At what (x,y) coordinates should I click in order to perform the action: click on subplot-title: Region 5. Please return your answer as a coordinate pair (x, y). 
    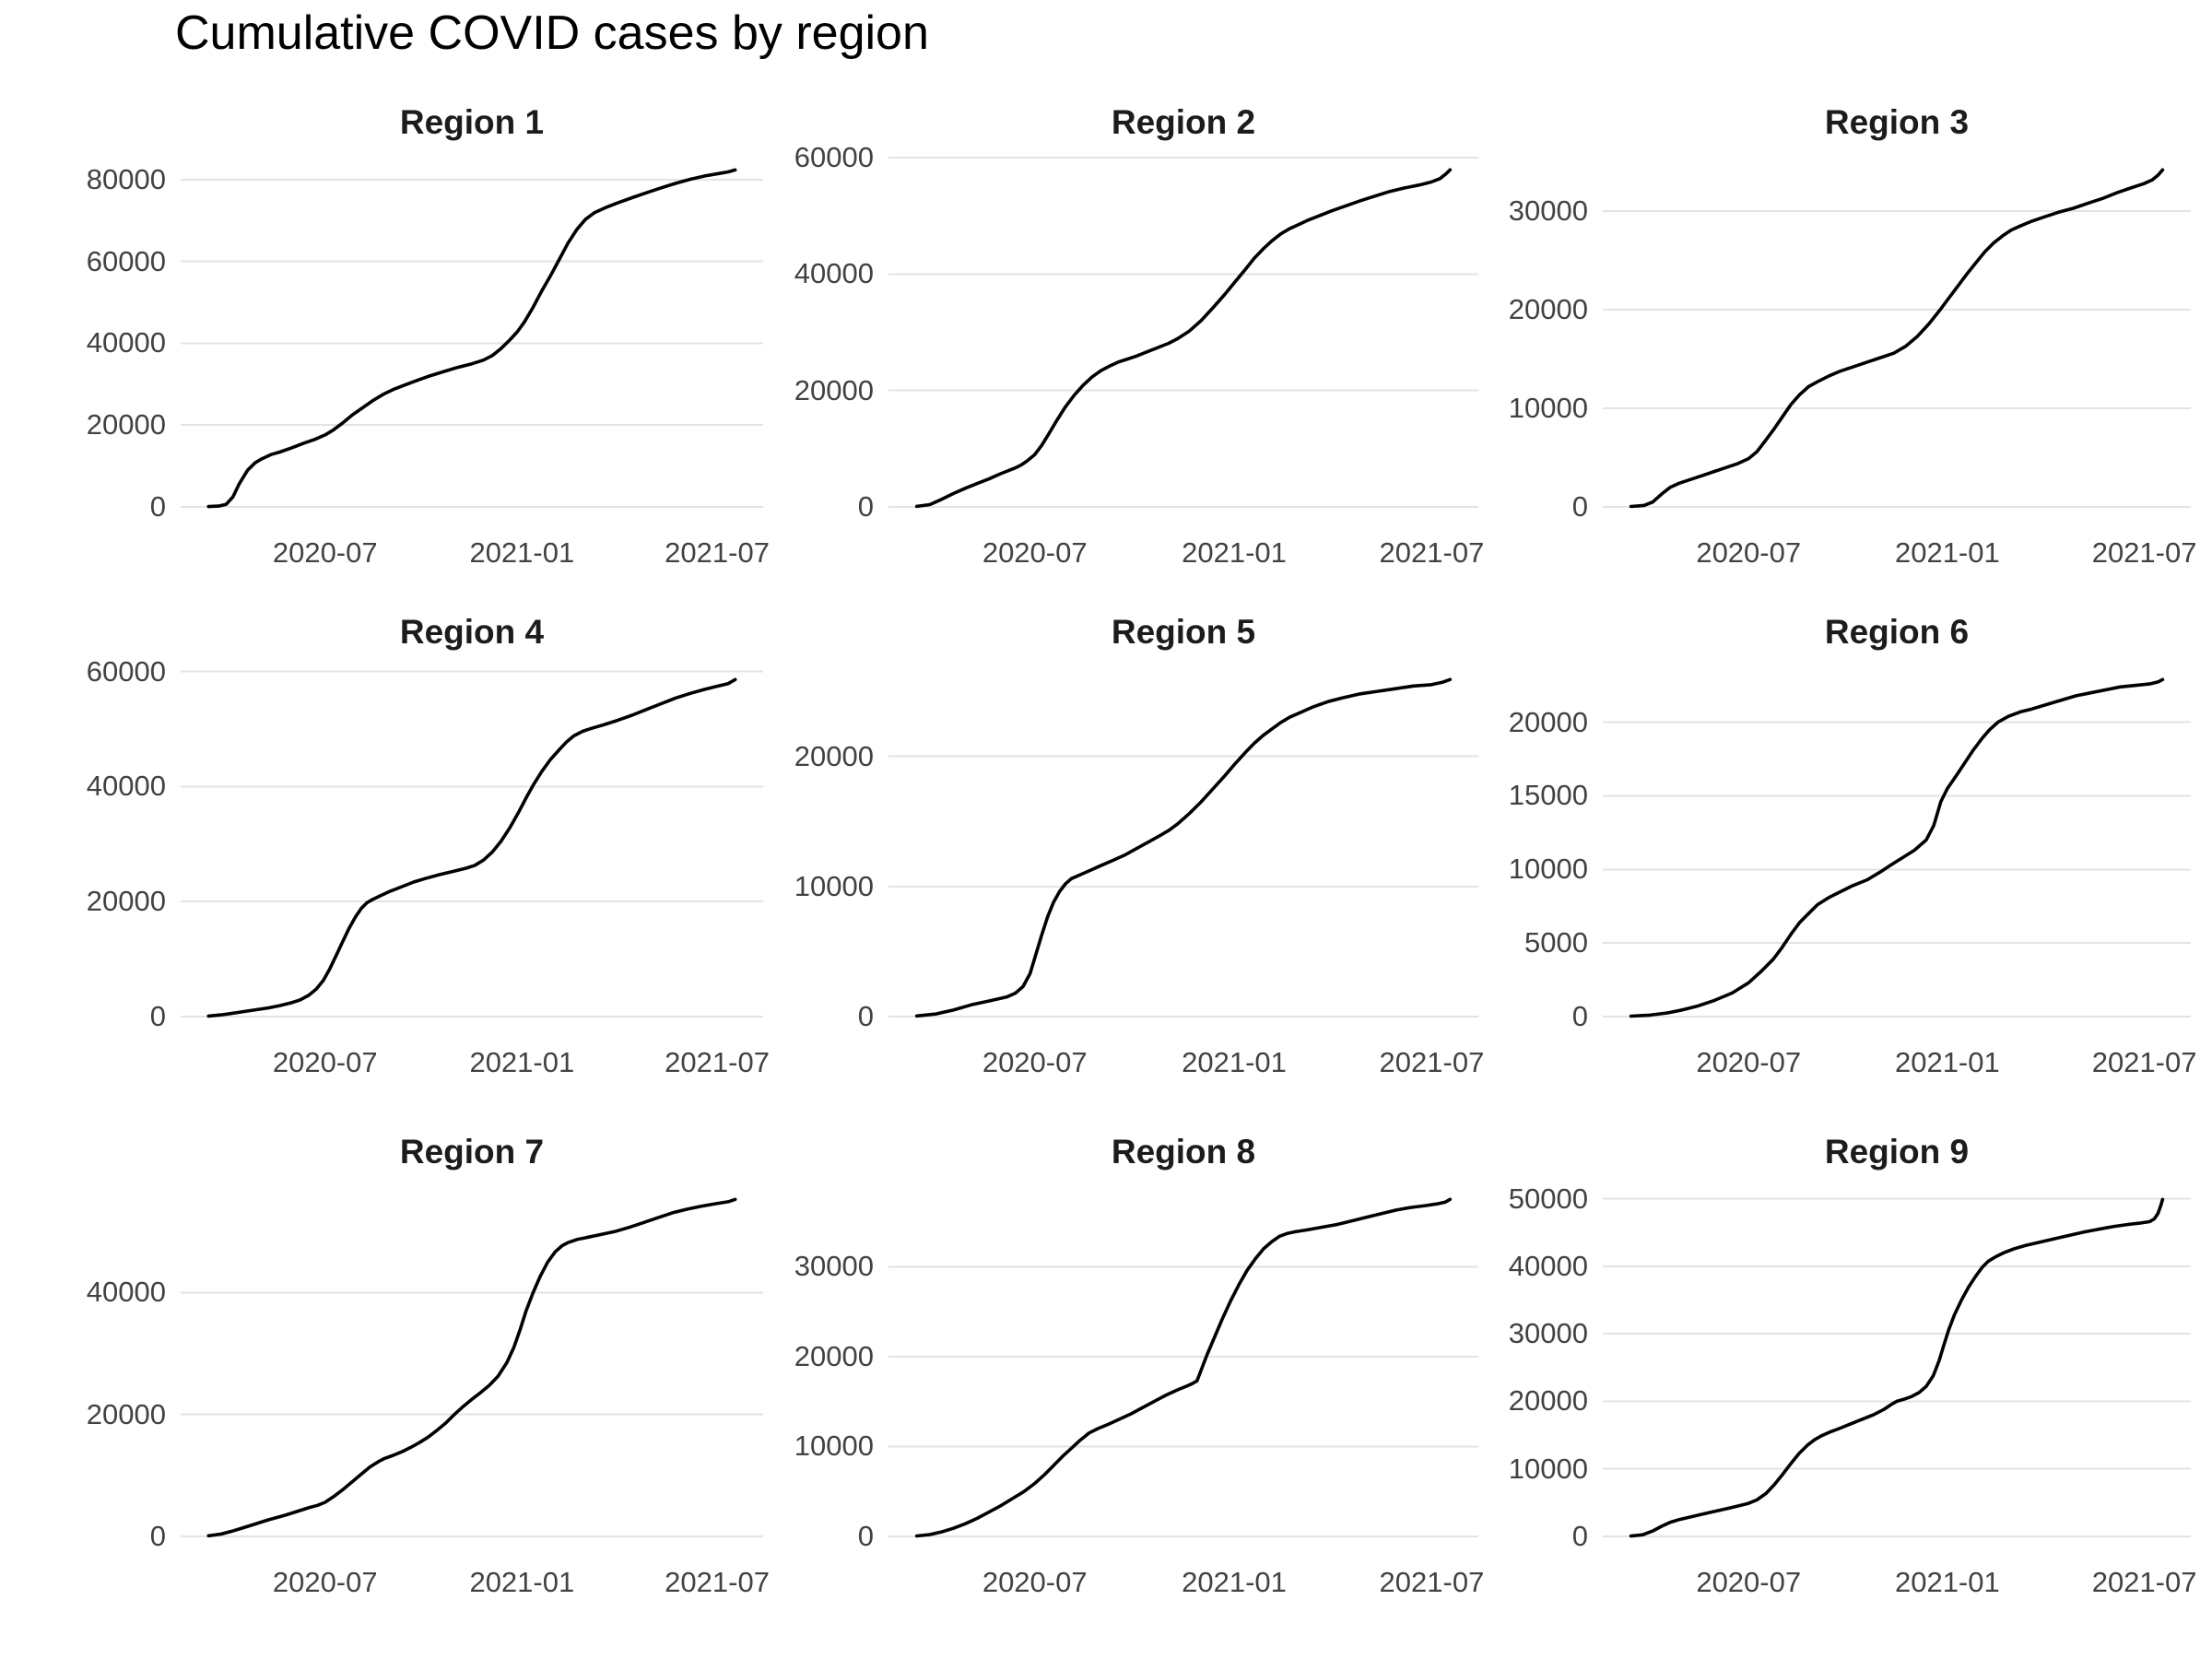
    Looking at the image, I should click on (1183, 632).